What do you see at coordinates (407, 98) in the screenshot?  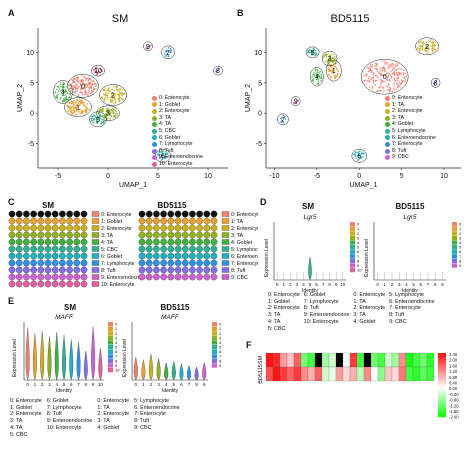 I see `legend-label: 0: Enterocyte` at bounding box center [407, 98].